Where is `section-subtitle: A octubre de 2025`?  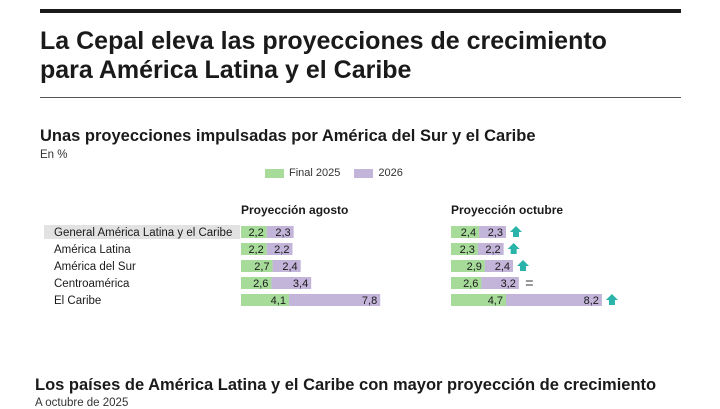 section-subtitle: A octubre de 2025 is located at coordinates (82, 403).